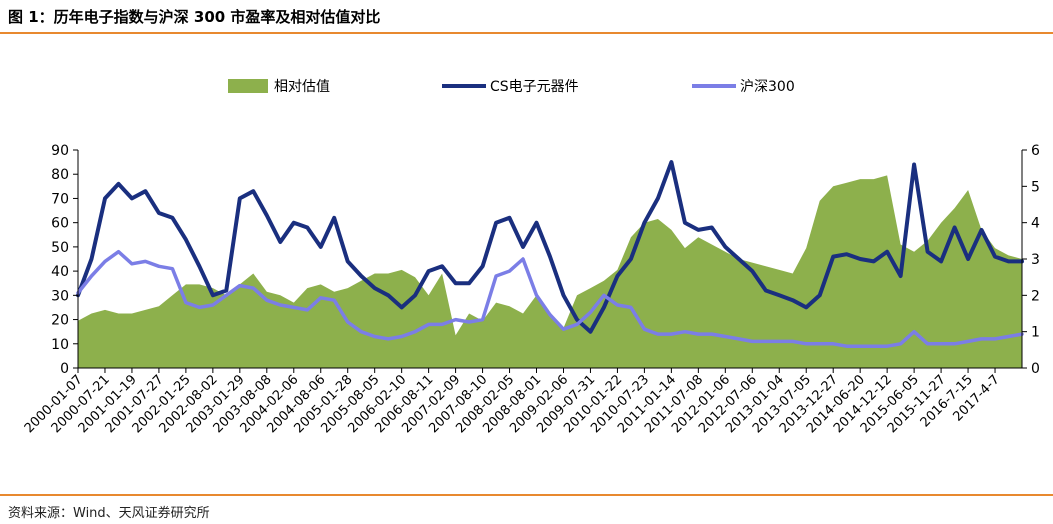 This screenshot has height=524, width=1053. Describe the element at coordinates (534, 87) in the screenshot. I see `legend-label: CS电子元器件` at that location.